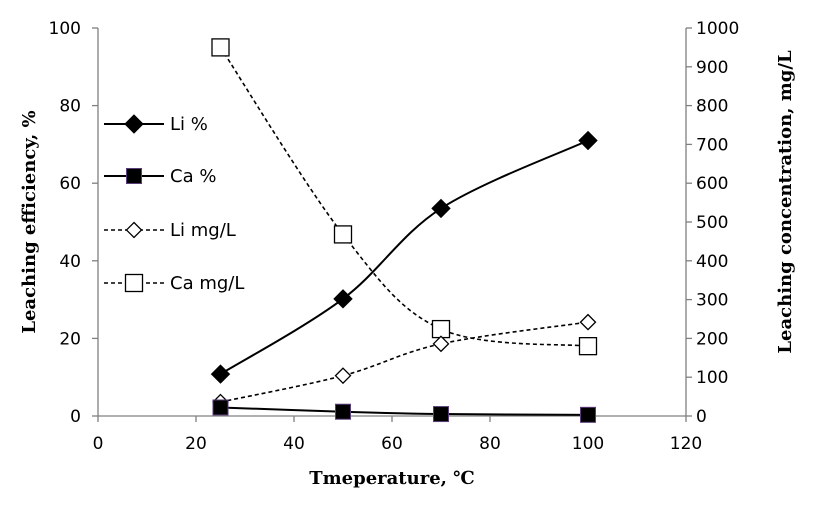 The width and height of the screenshot is (820, 508). What do you see at coordinates (29, 221) in the screenshot?
I see `y-axis-title: Leaching efficiency, %` at bounding box center [29, 221].